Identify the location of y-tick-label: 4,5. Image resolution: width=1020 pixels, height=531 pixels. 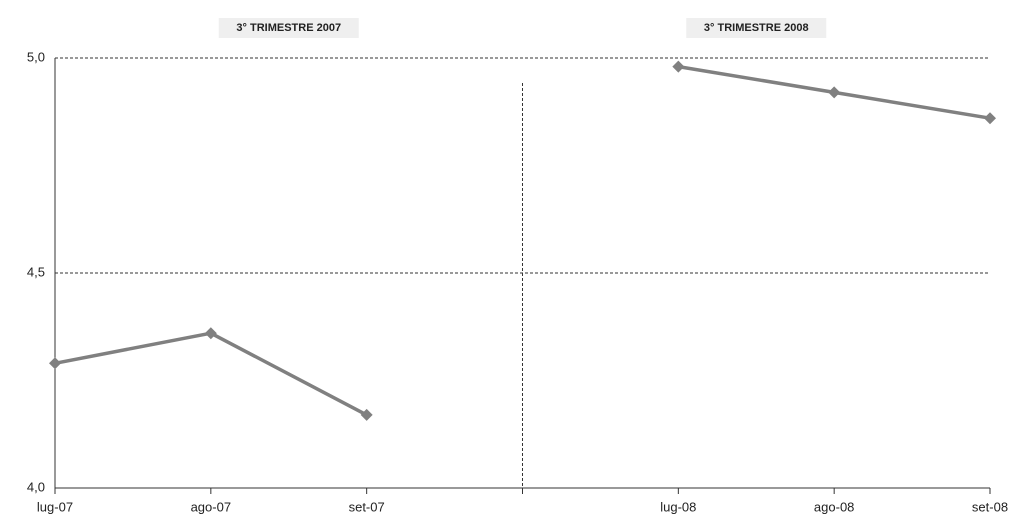
(36, 271).